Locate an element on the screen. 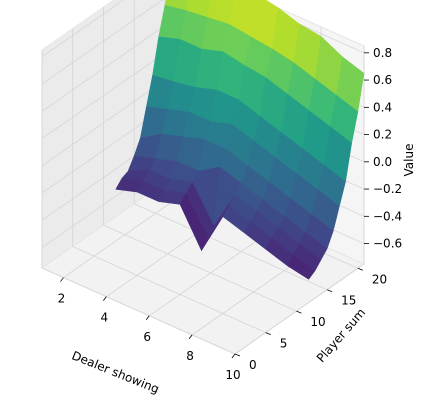  x-tick-label: 6 is located at coordinates (147, 337).